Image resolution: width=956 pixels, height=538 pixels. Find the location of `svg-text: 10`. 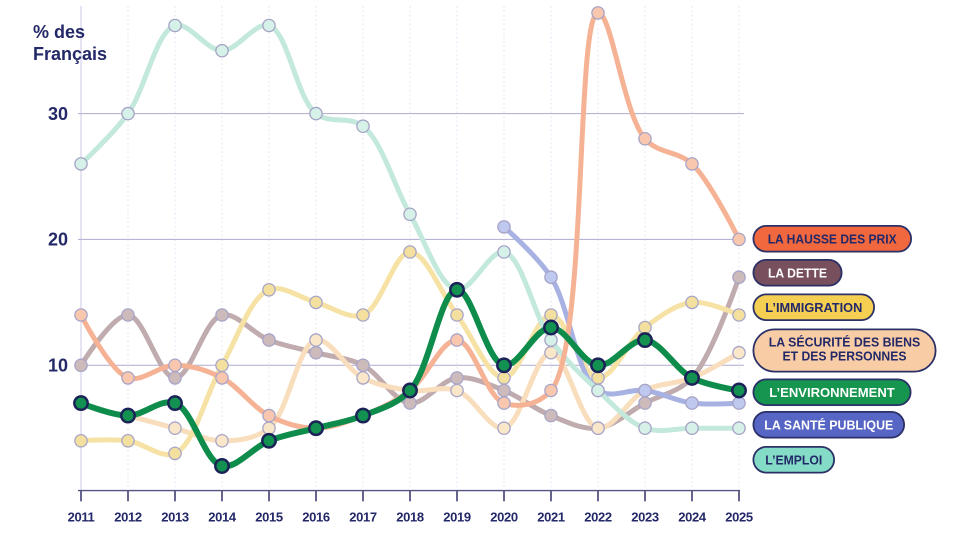

svg-text: 10 is located at coordinates (58, 366).